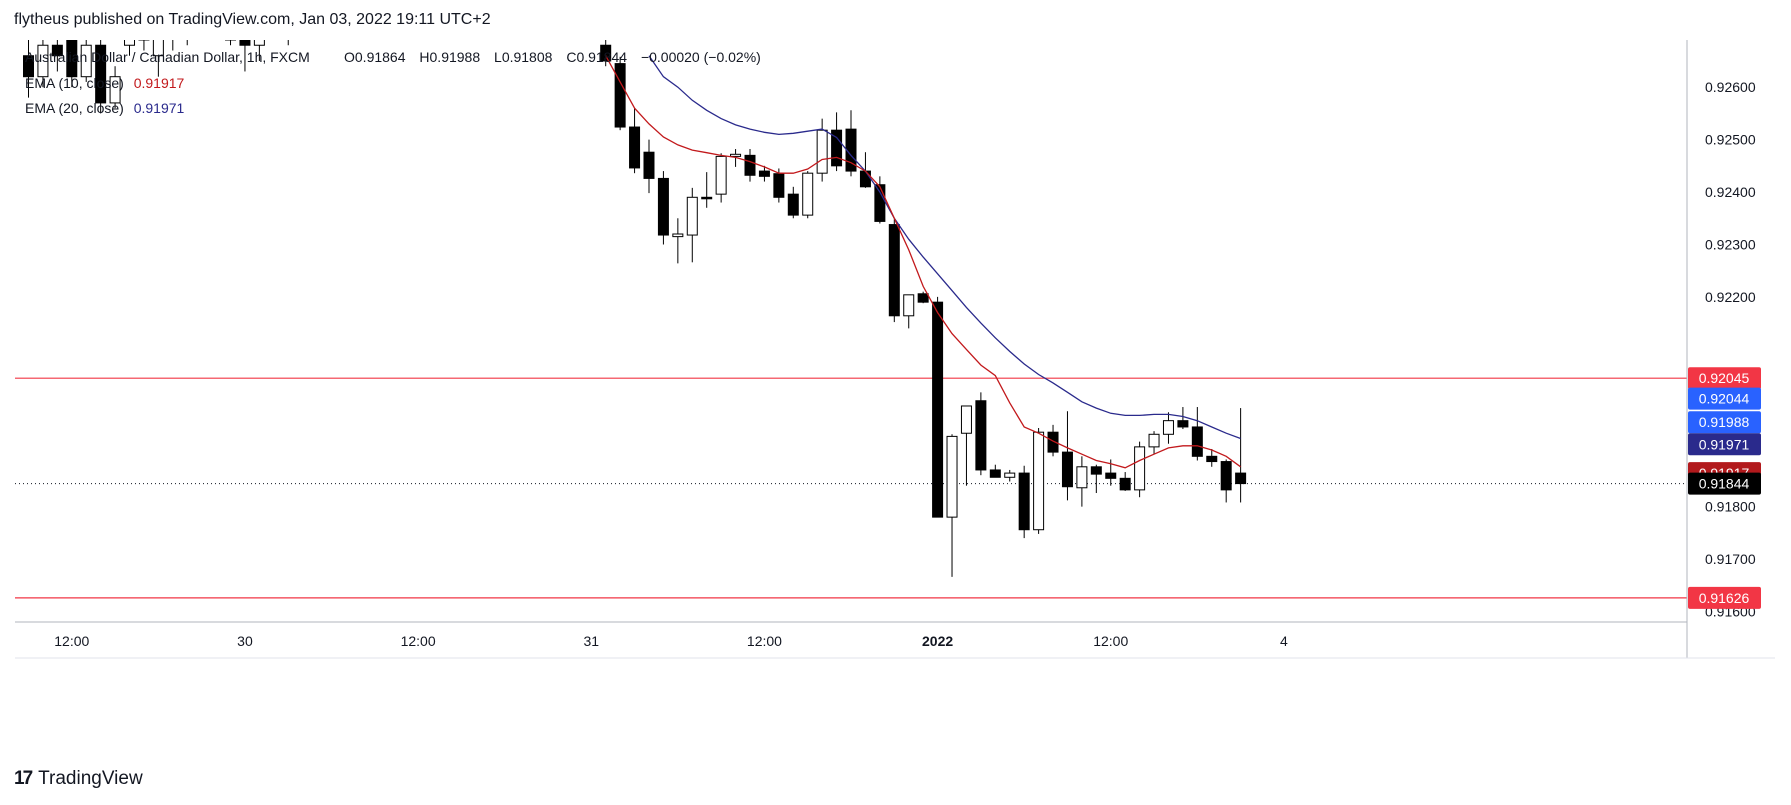 The width and height of the screenshot is (1791, 805). I want to click on legend-ema10: EMA (10, close) 0.91917, so click(105, 83).